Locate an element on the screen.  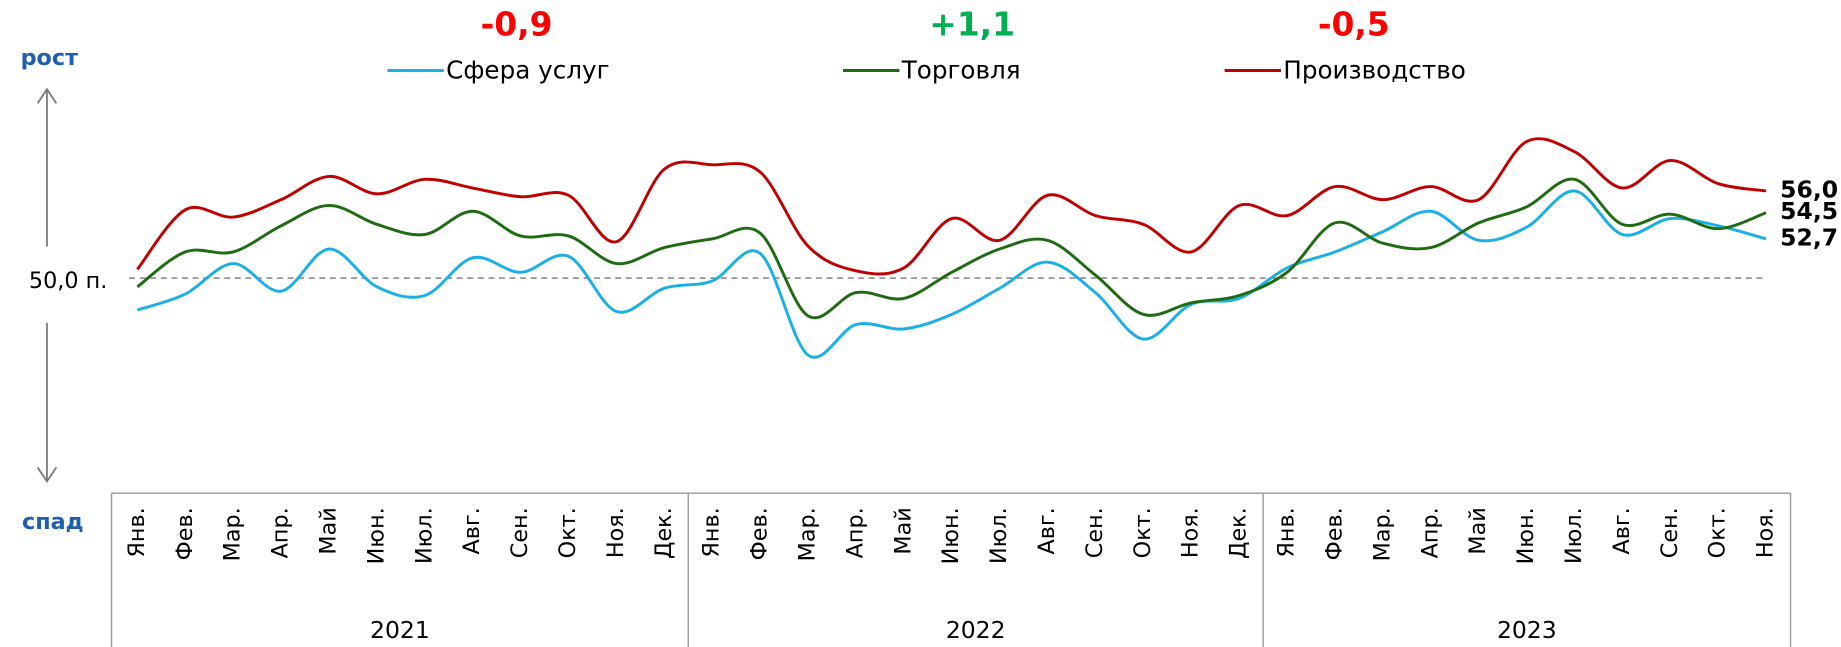
axis-arrows is located at coordinates (47, 285).